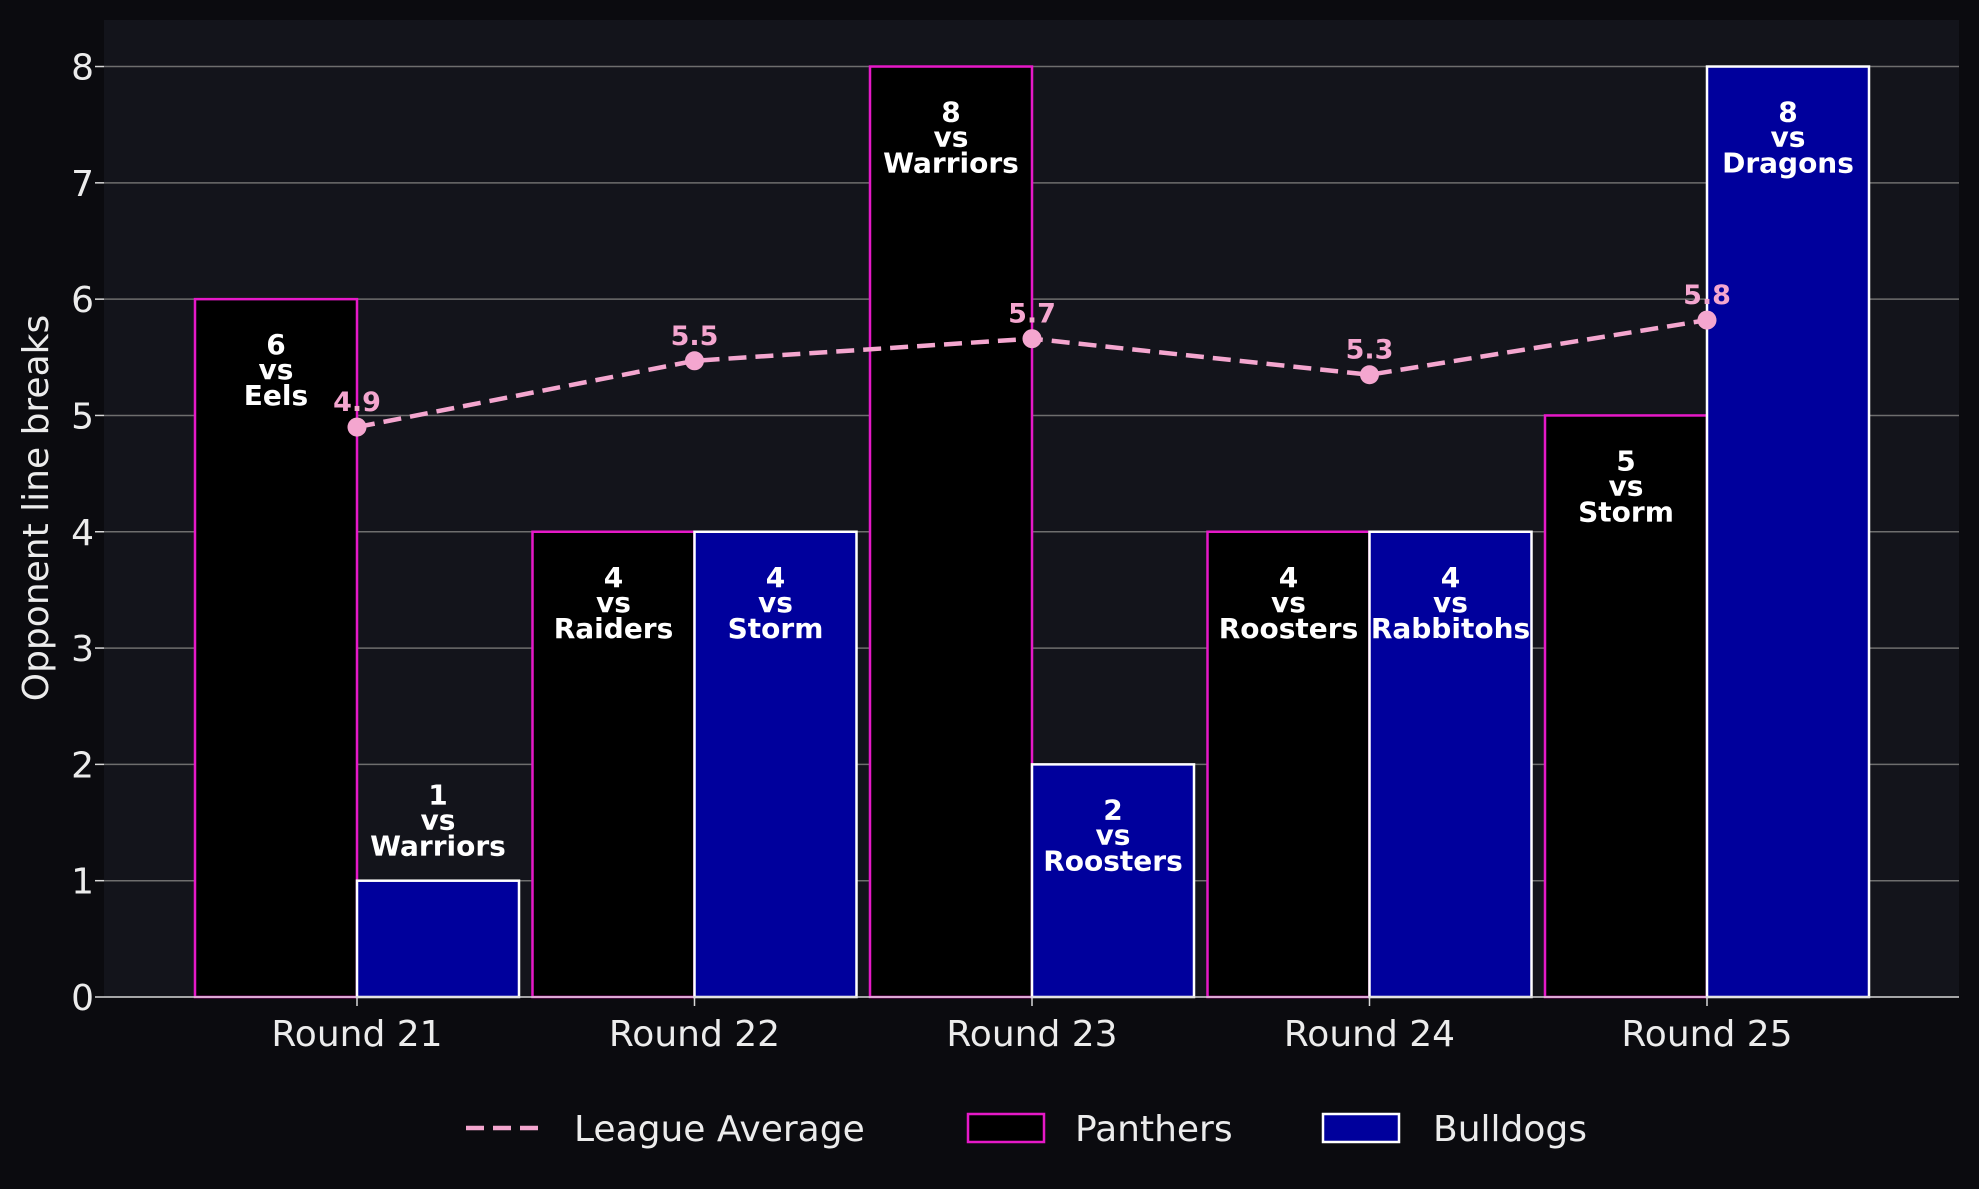  I want to click on league-average-value-label: 4.9, so click(357, 402).